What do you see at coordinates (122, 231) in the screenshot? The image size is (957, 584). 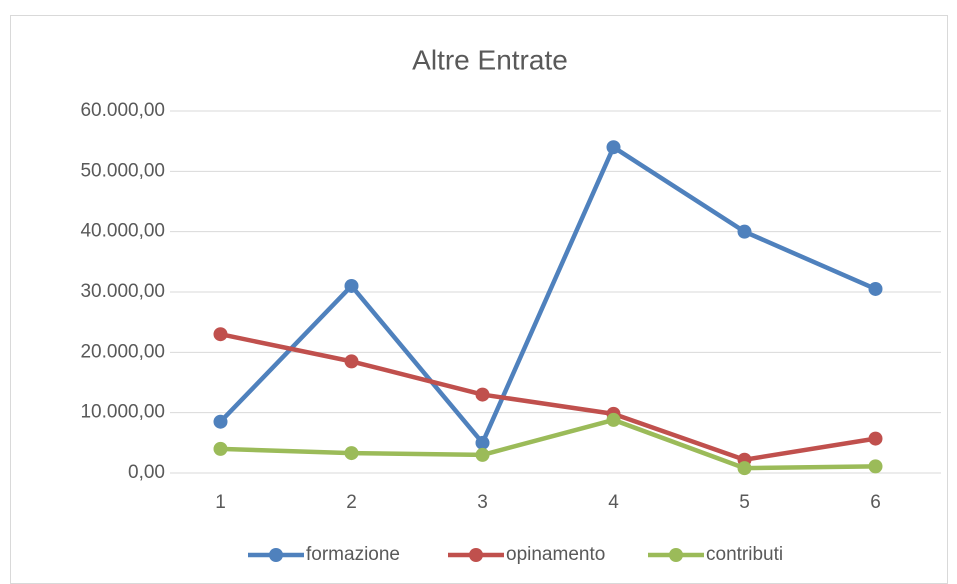 I see `y-tick-label: 40.000,00` at bounding box center [122, 231].